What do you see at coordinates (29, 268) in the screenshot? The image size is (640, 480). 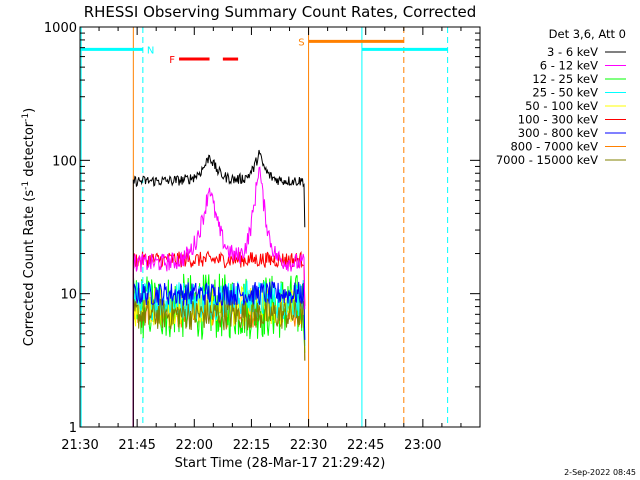 I see `y-axis-label-main: Corrected Count Rate (s` at bounding box center [29, 268].